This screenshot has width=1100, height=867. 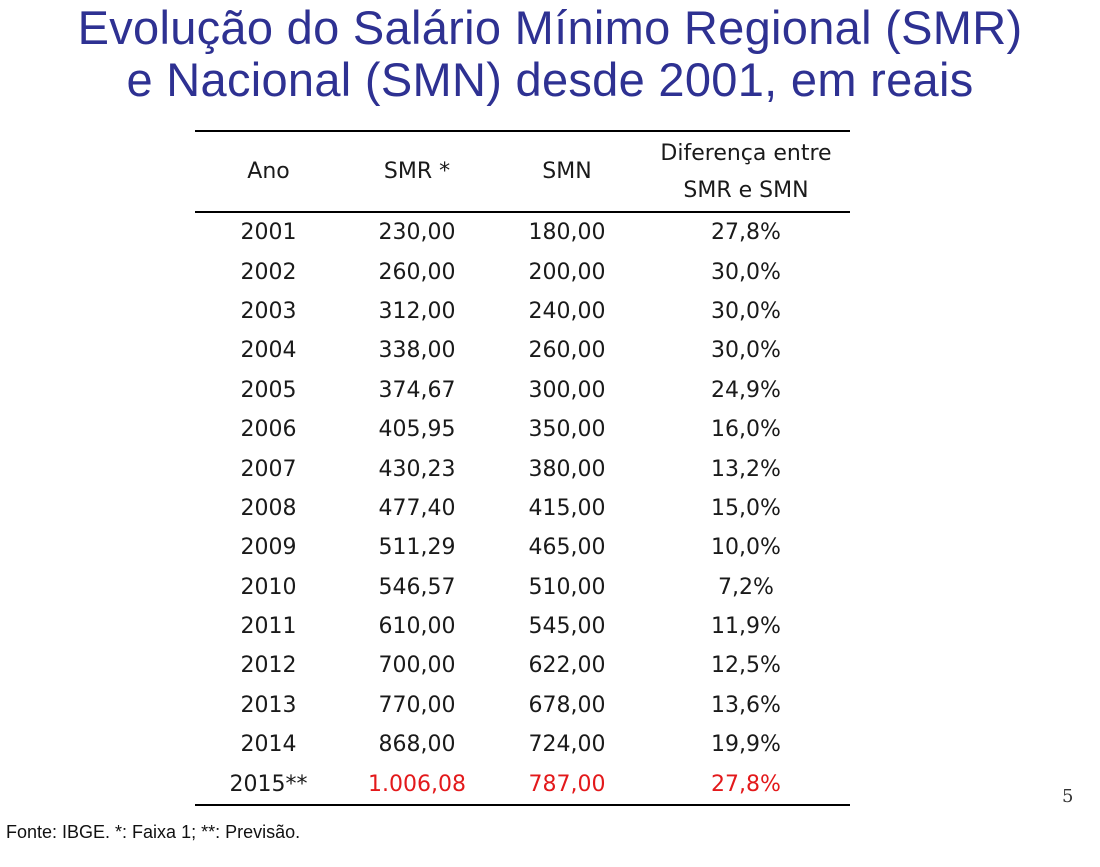 What do you see at coordinates (522, 429) in the screenshot?
I see `table-row: 2006 405,95 350,00 16,0%` at bounding box center [522, 429].